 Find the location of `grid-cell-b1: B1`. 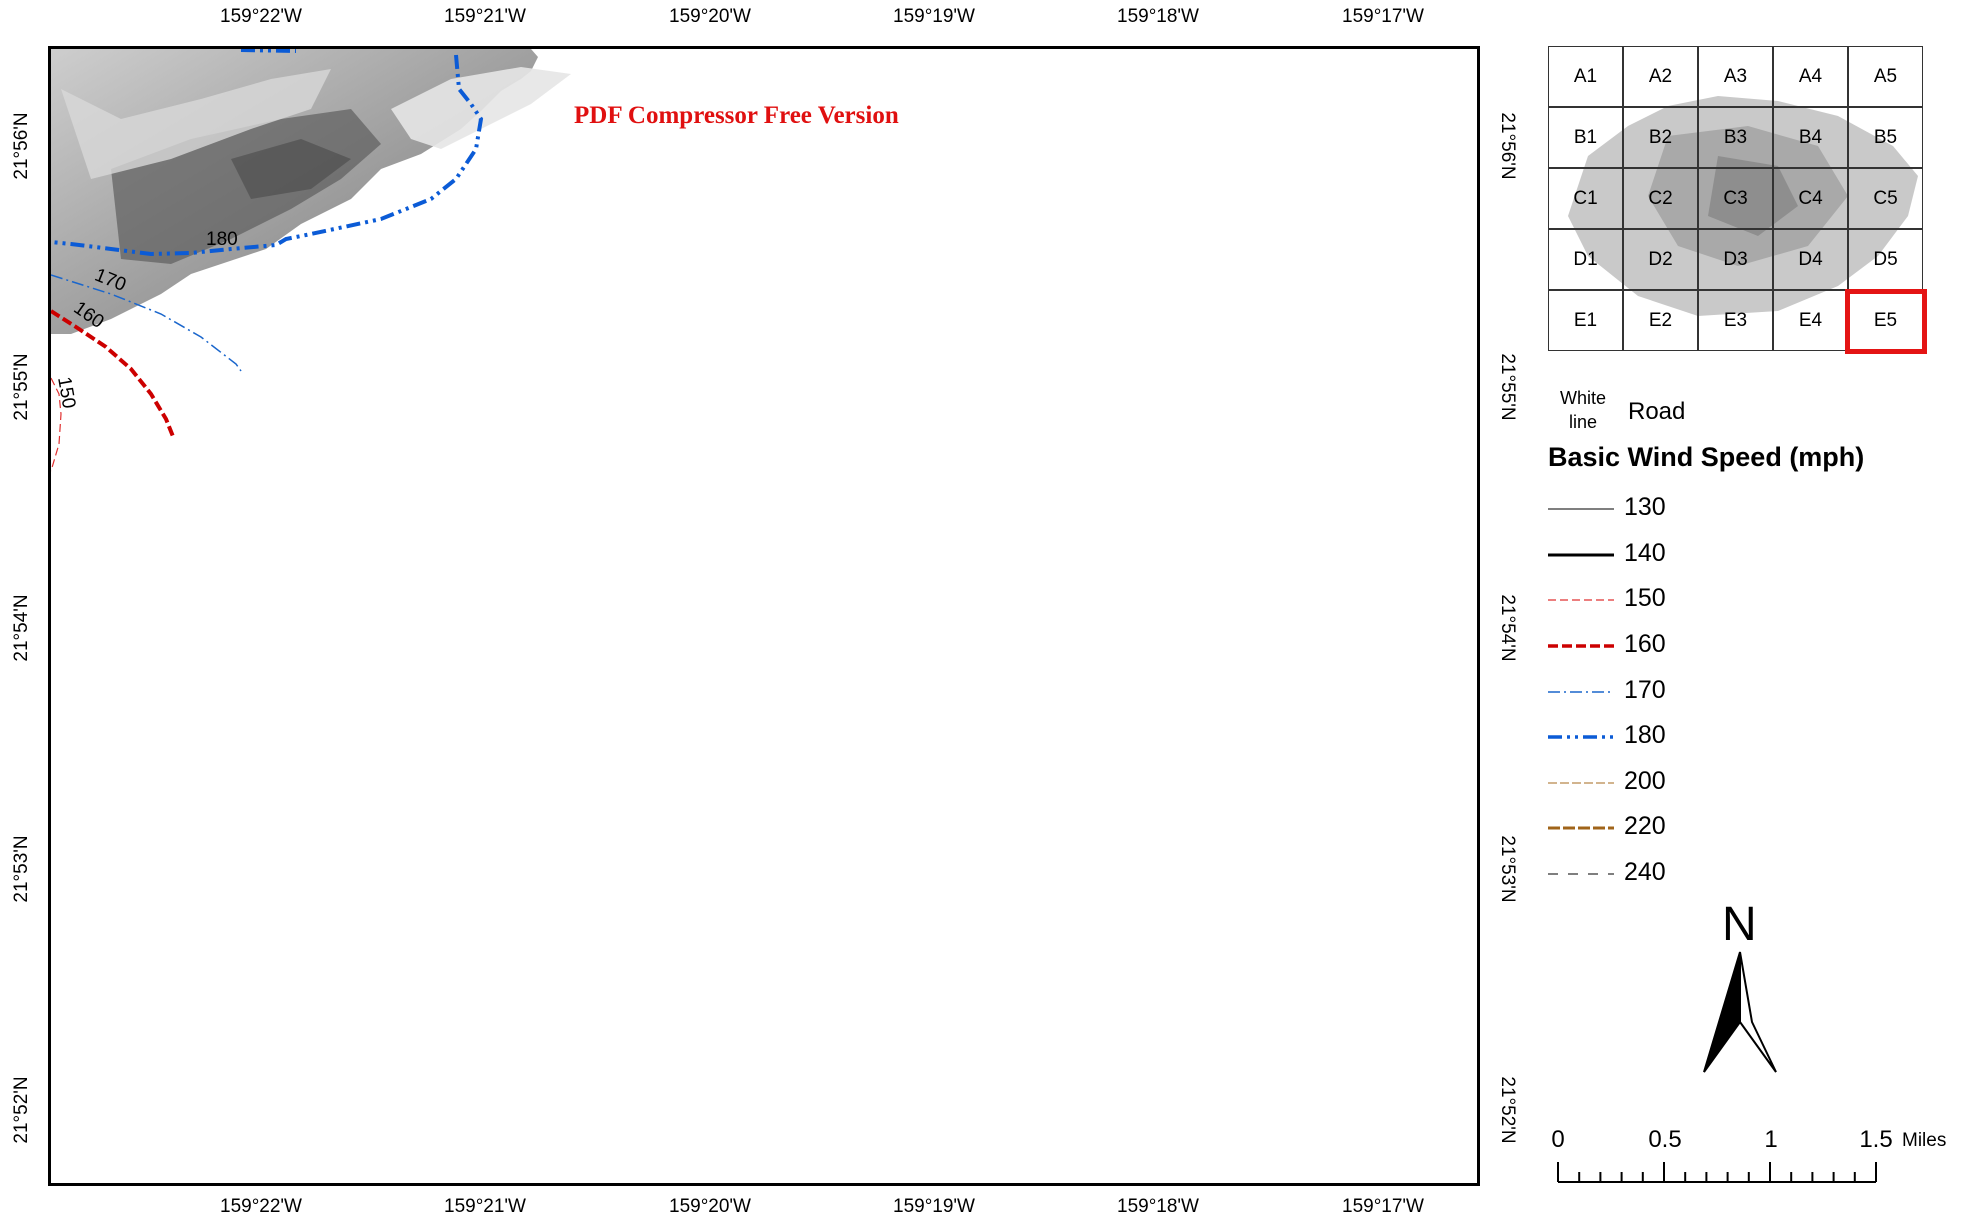

grid-cell-b1: B1 is located at coordinates (1585, 137).